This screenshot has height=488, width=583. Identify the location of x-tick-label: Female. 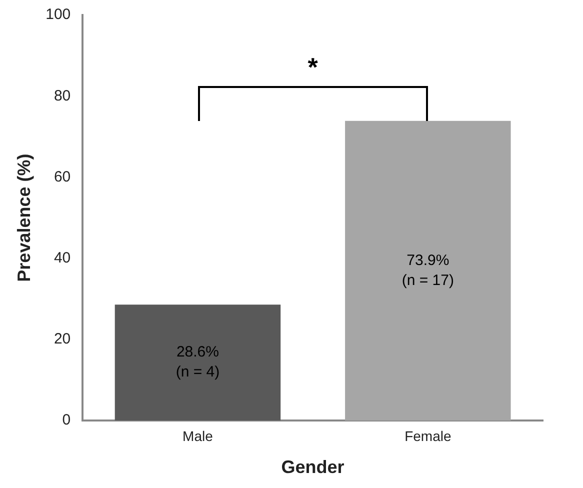
(428, 436).